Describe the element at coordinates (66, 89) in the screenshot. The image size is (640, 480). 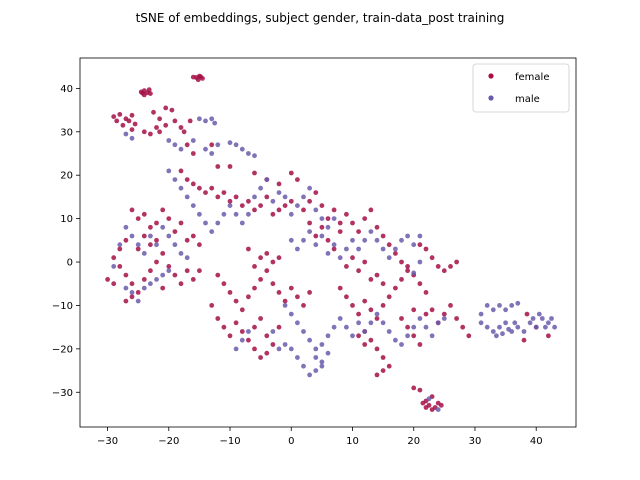
I see `y-tick-label: 40` at that location.